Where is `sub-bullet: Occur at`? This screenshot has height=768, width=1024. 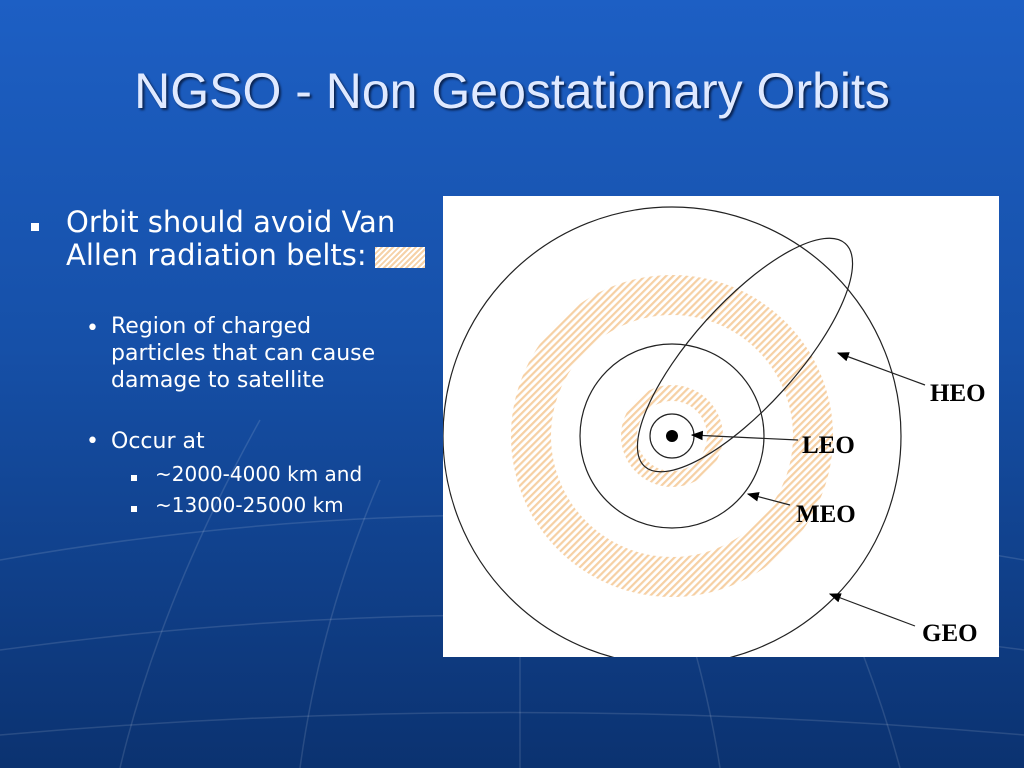 sub-bullet: Occur at is located at coordinates (158, 441).